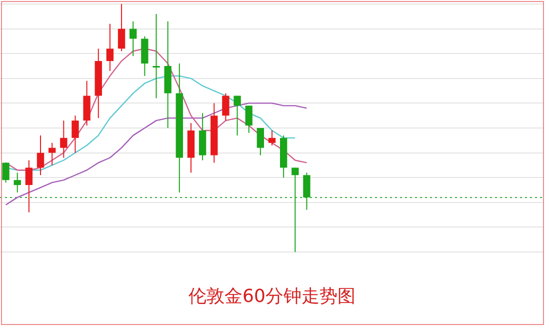 Image resolution: width=550 pixels, height=328 pixels. Describe the element at coordinates (272, 296) in the screenshot. I see `text: 伦敦金60分钟走势图` at that location.